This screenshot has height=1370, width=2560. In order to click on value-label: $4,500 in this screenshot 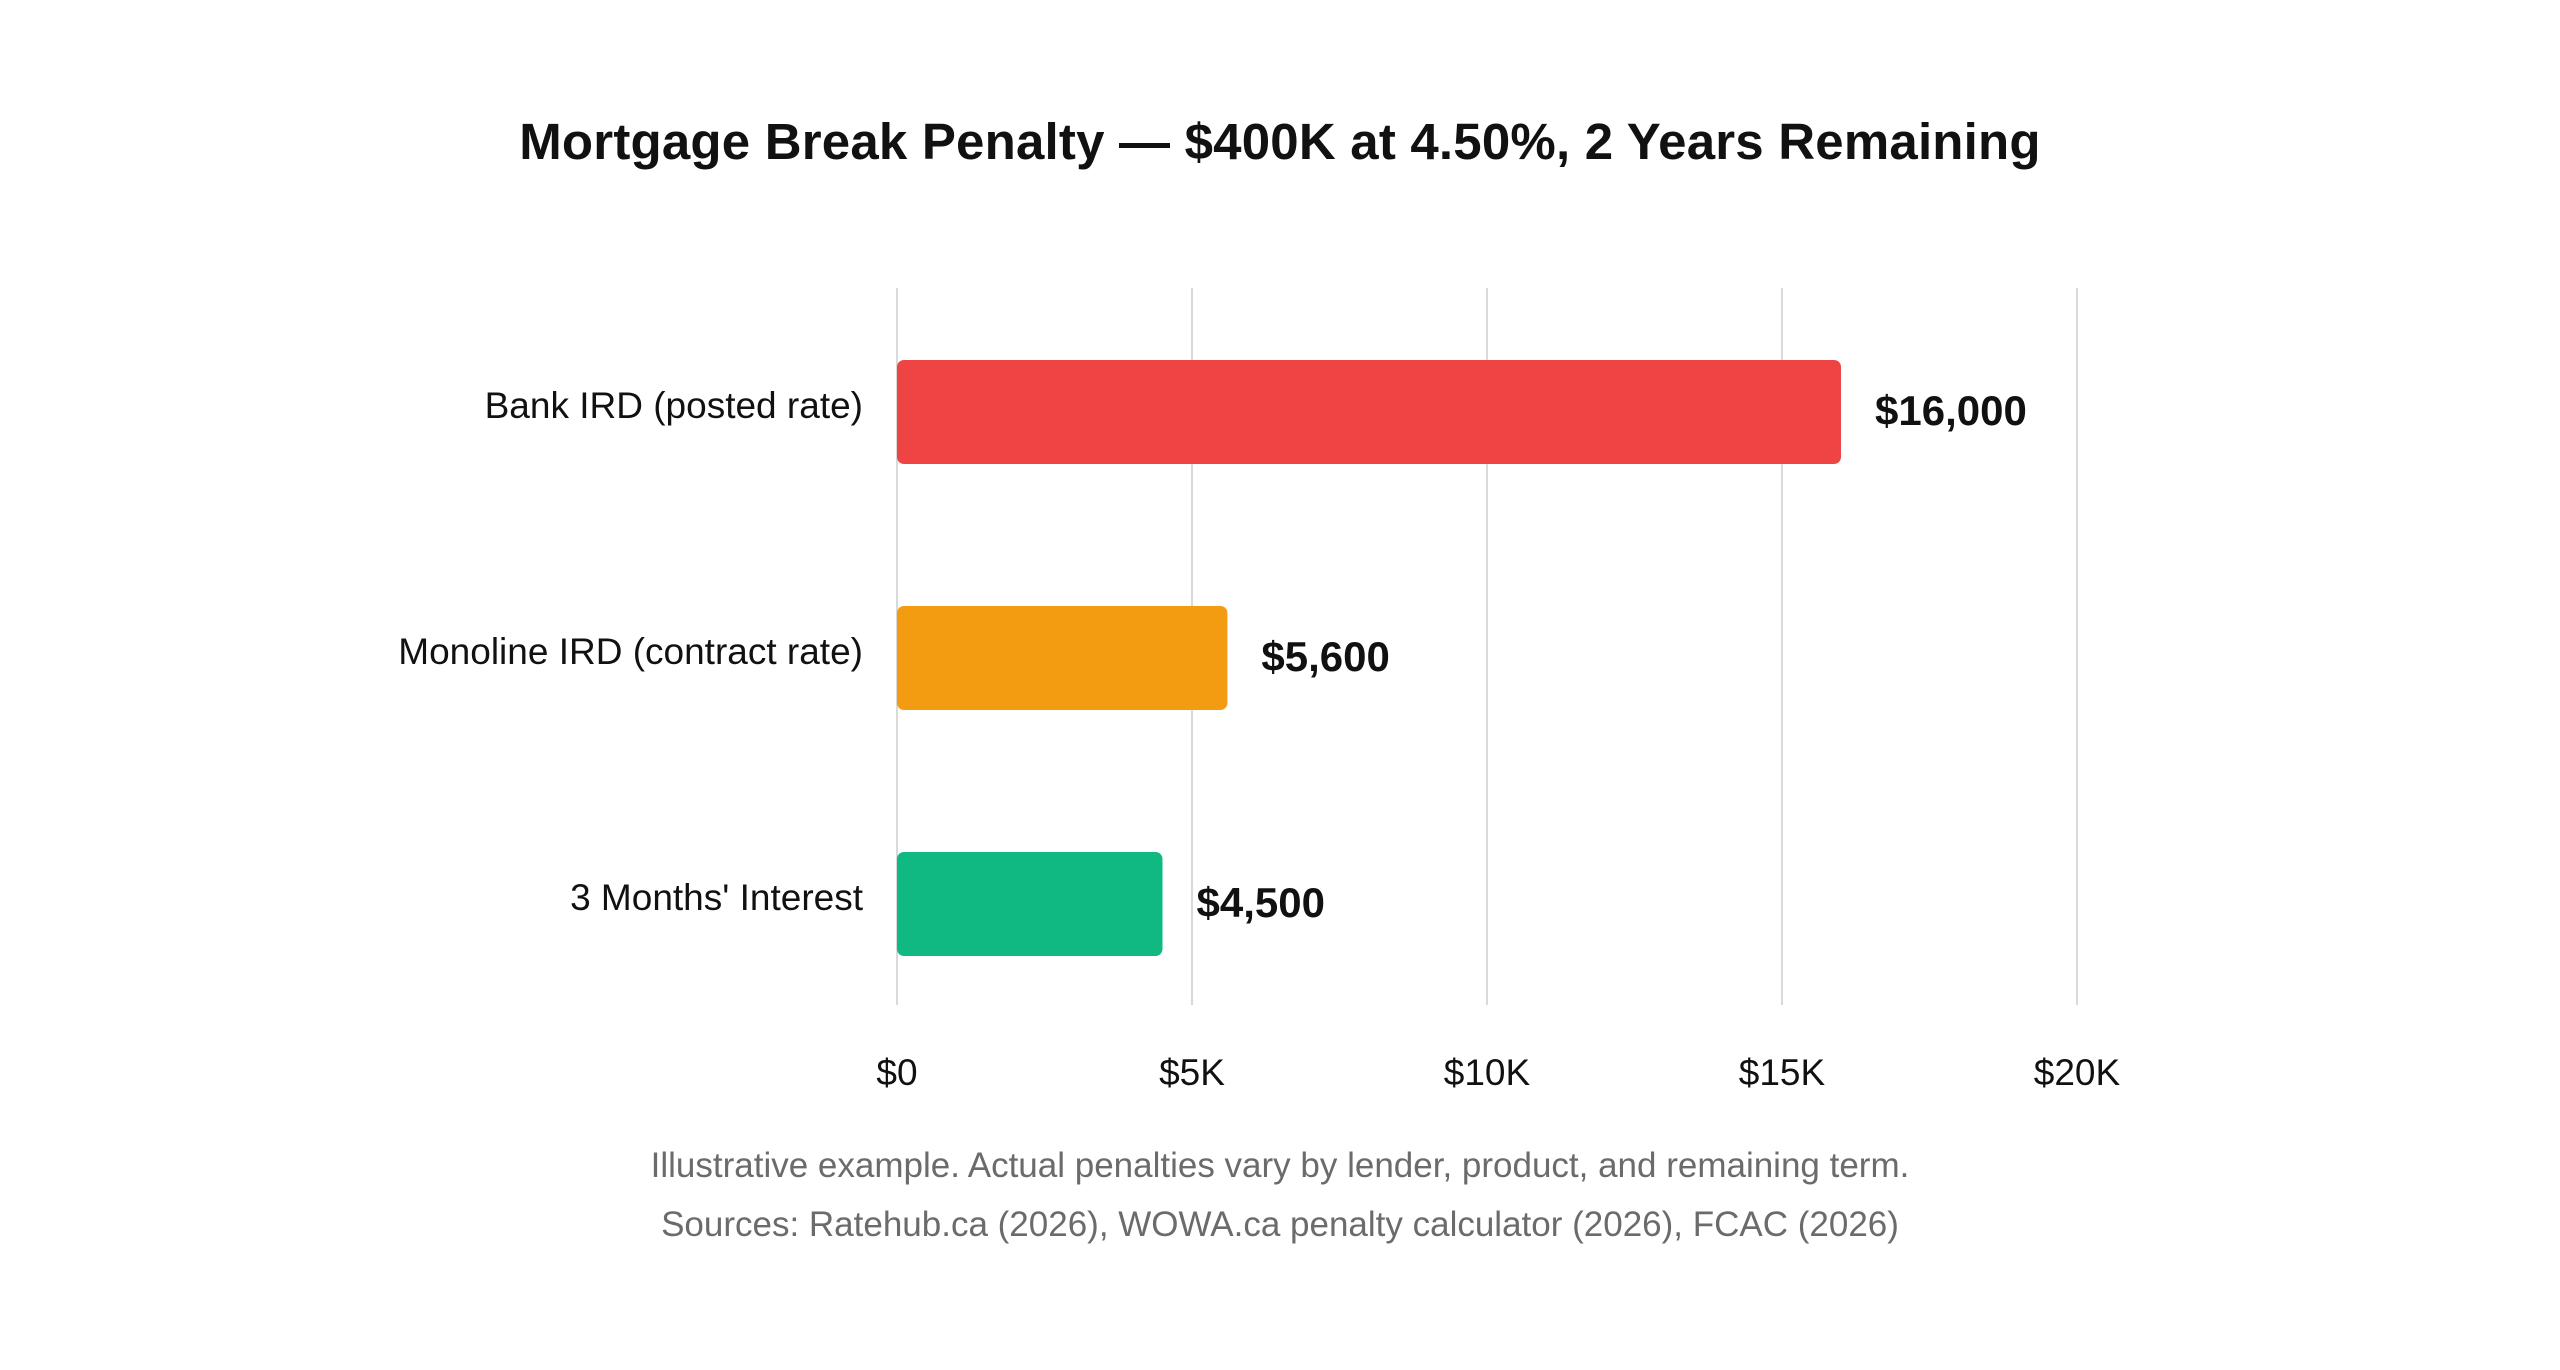, I will do `click(1261, 902)`.